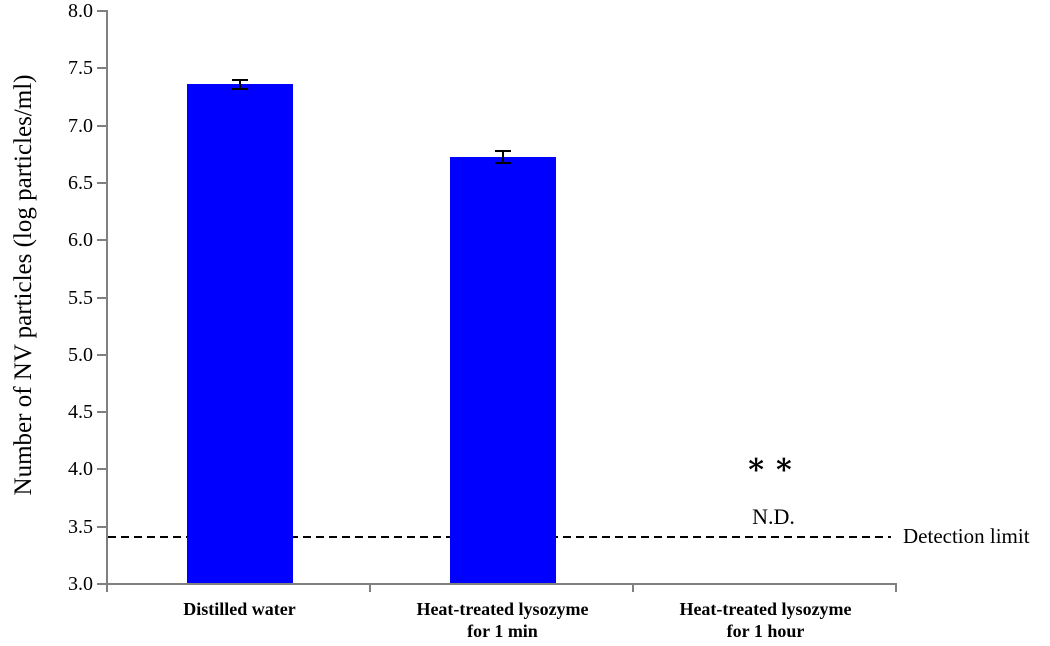  Describe the element at coordinates (502, 620) in the screenshot. I see `x-category-label: Heat-treated lysozyme for 1 min` at that location.